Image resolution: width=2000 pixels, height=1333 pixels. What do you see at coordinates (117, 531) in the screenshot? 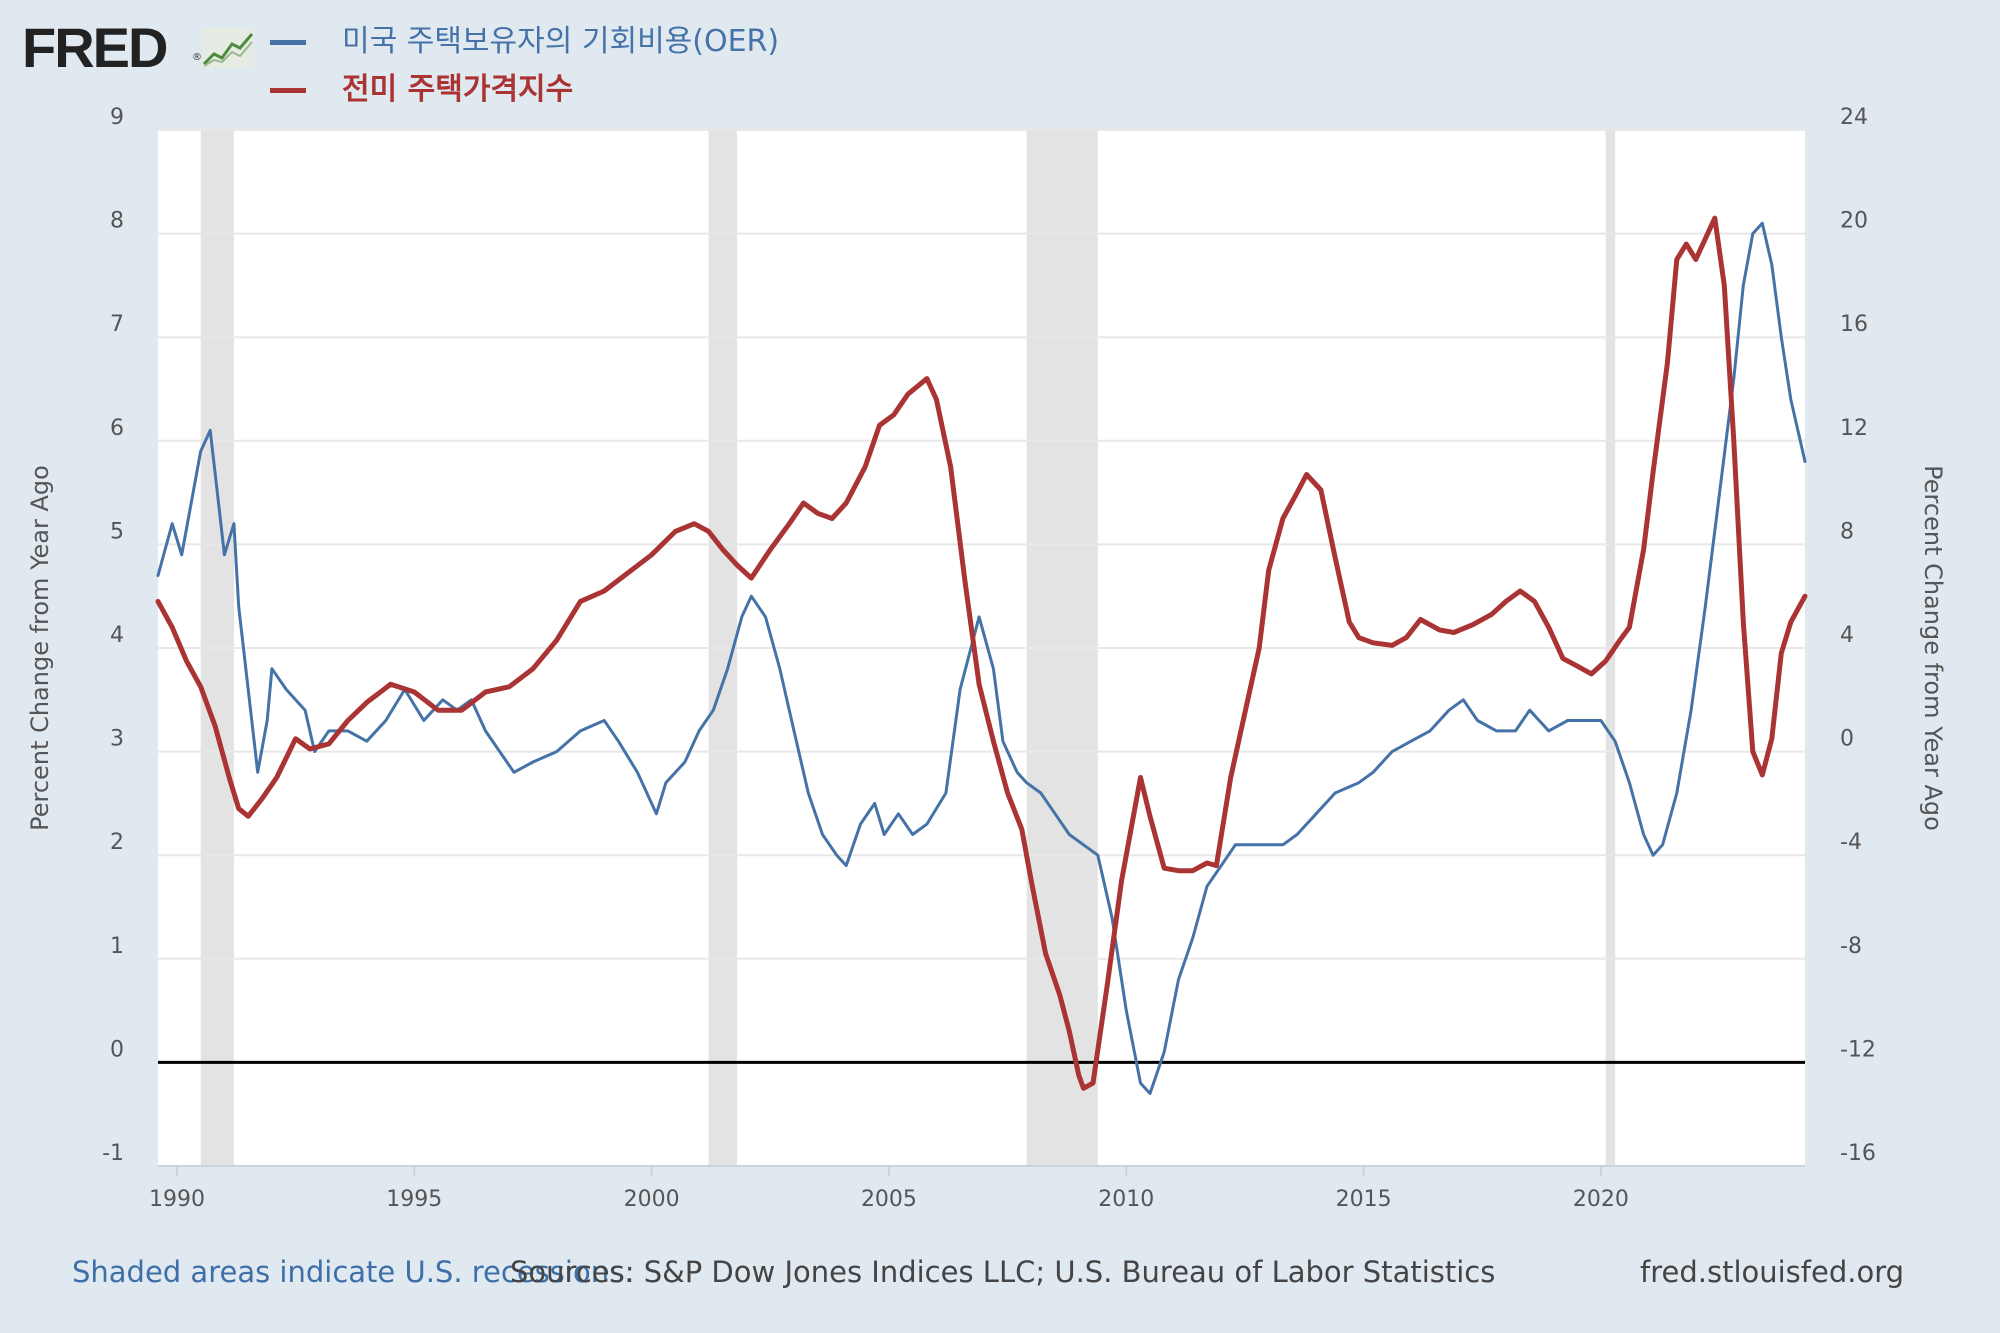
I see `left-tick-label: 5` at bounding box center [117, 531].